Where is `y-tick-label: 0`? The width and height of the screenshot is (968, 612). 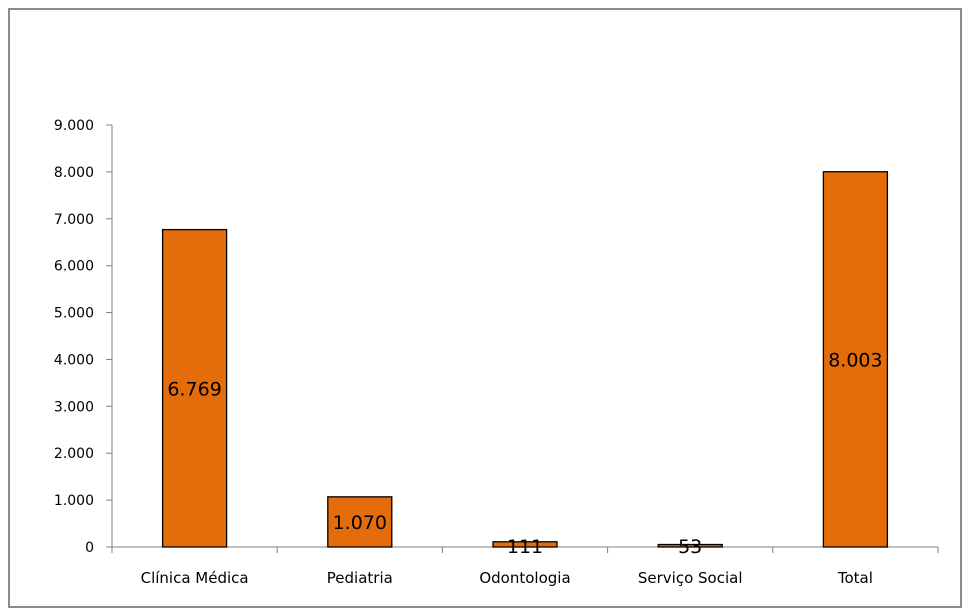
y-tick-label: 0 is located at coordinates (89, 548).